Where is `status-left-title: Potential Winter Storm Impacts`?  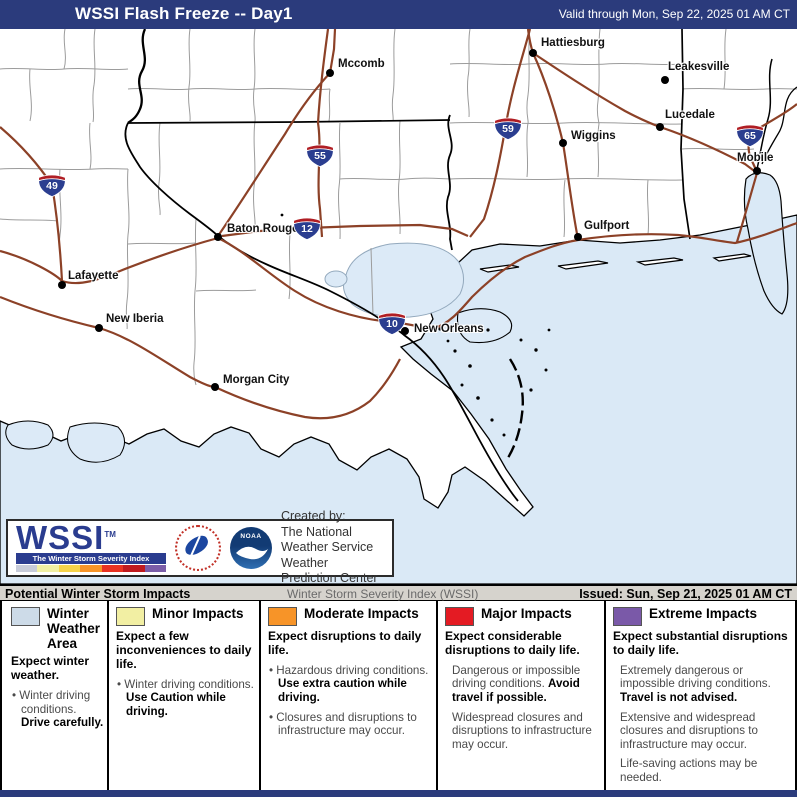
status-left-title: Potential Winter Storm Impacts is located at coordinates (98, 594).